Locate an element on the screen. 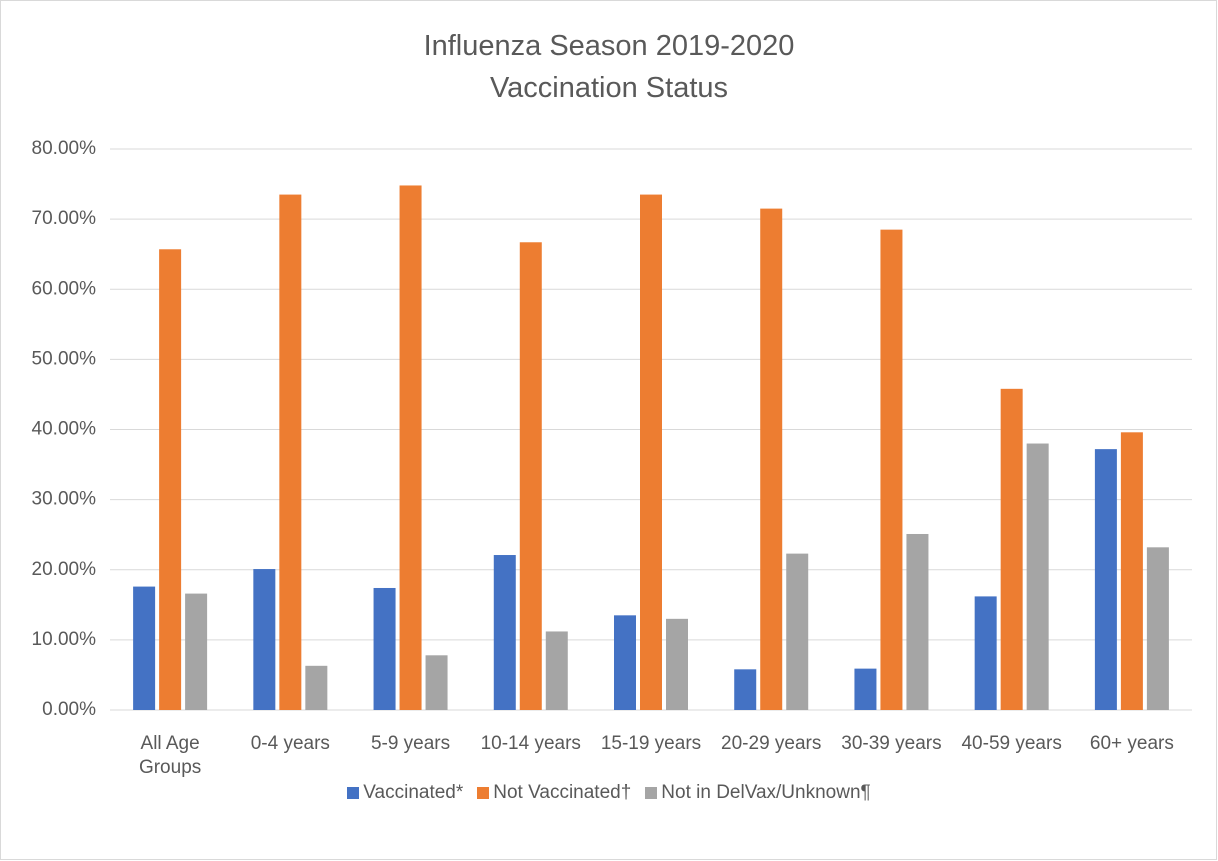  x-tick-label: 20-29 years is located at coordinates (771, 743).